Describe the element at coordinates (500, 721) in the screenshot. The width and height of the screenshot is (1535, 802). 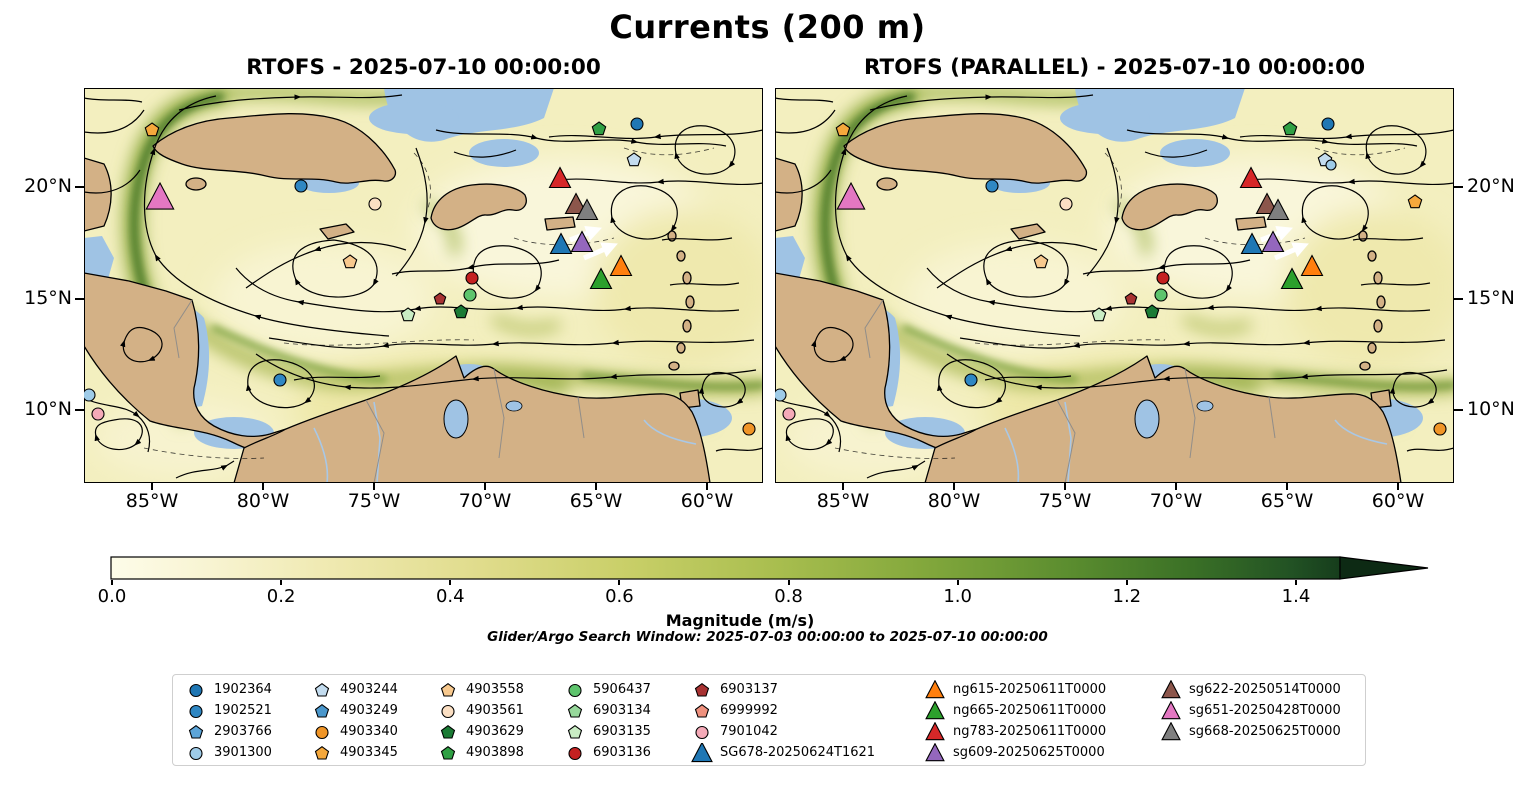
I see `legend-column: 4903558 4903561 4903629 4903898` at that location.